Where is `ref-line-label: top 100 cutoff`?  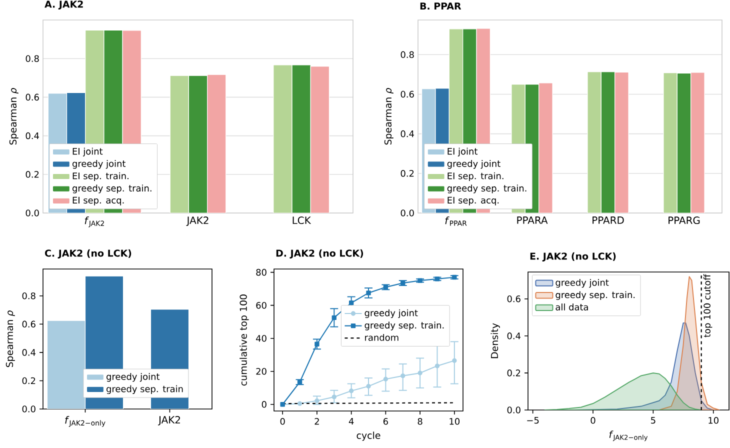
ref-line-label: top 100 cutoff is located at coordinates (708, 306).